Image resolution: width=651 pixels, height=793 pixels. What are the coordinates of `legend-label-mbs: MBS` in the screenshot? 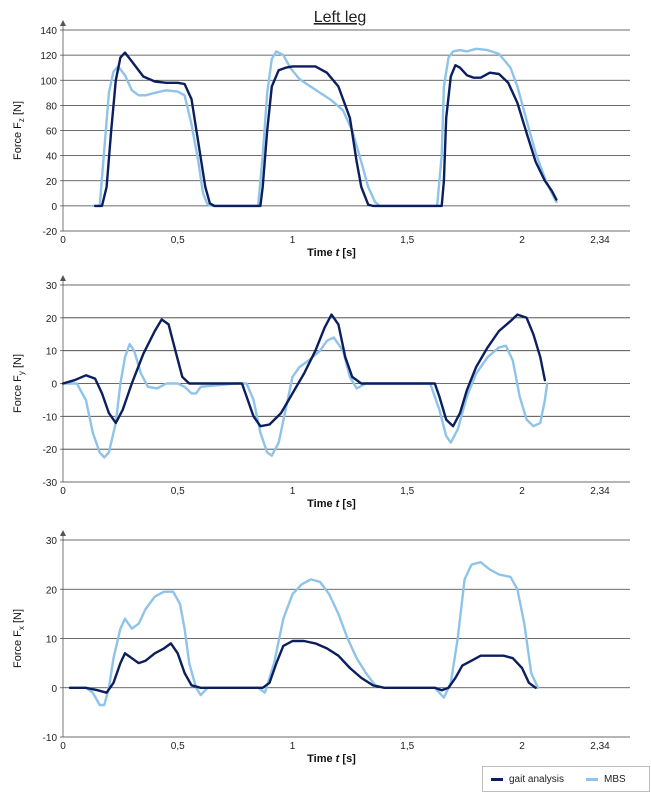 It's located at (615, 779).